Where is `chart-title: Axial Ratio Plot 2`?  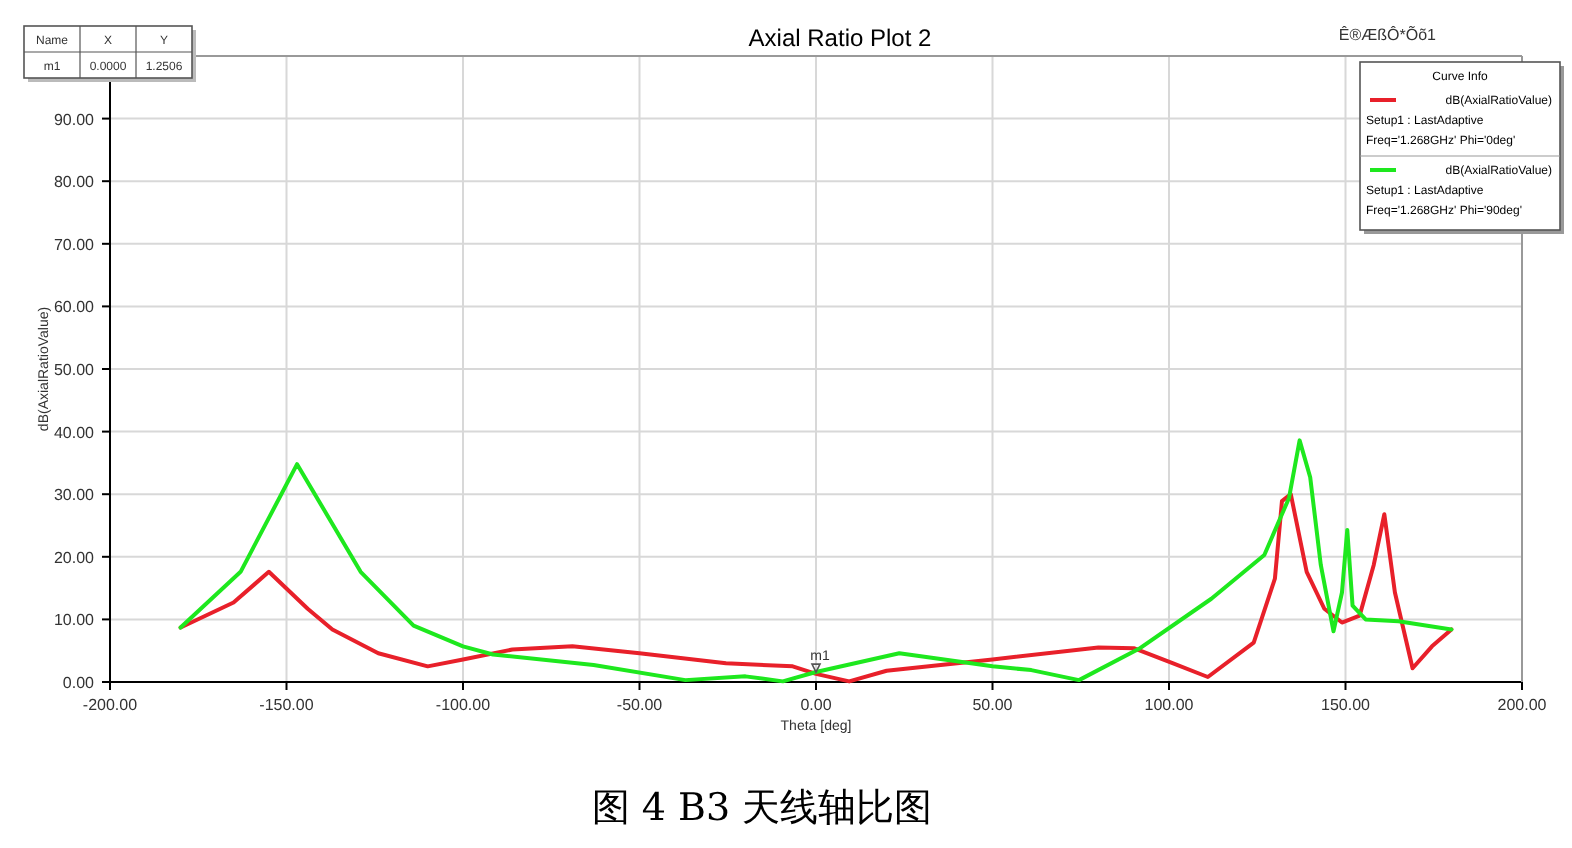 chart-title: Axial Ratio Plot 2 is located at coordinates (840, 38).